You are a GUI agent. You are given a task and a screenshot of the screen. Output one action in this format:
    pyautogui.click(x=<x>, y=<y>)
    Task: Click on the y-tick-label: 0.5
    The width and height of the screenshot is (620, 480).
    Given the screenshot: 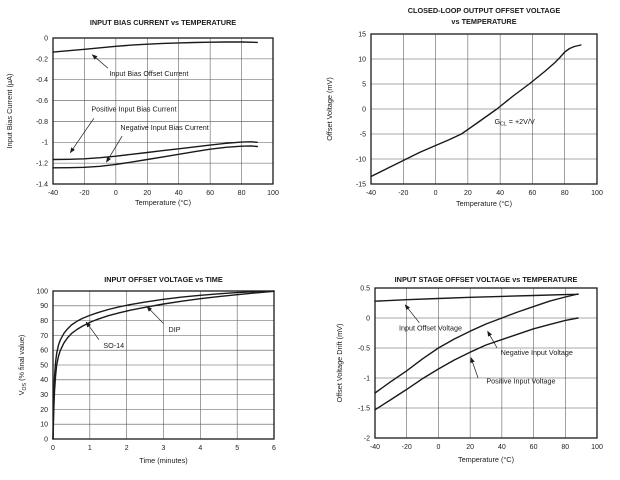 What is the action you would take?
    pyautogui.click(x=365, y=288)
    